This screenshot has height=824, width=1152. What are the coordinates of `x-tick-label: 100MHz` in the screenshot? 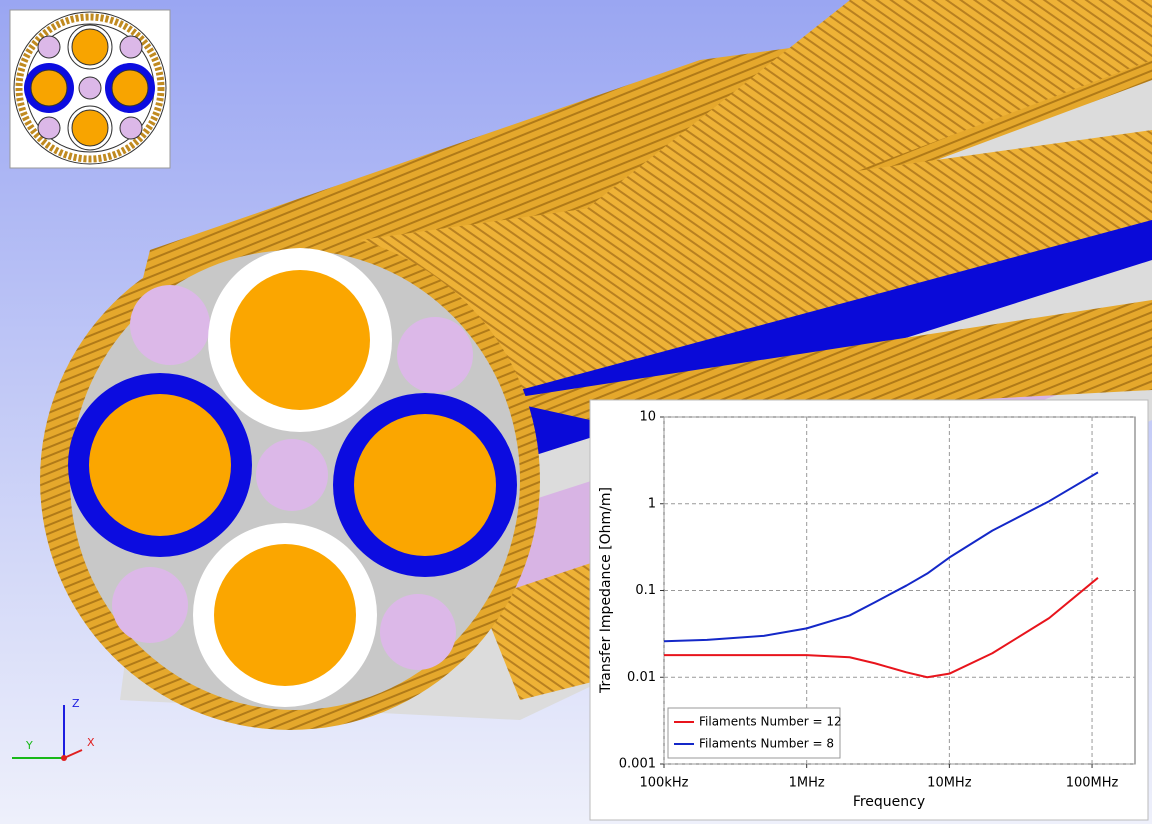 It's located at (1092, 783).